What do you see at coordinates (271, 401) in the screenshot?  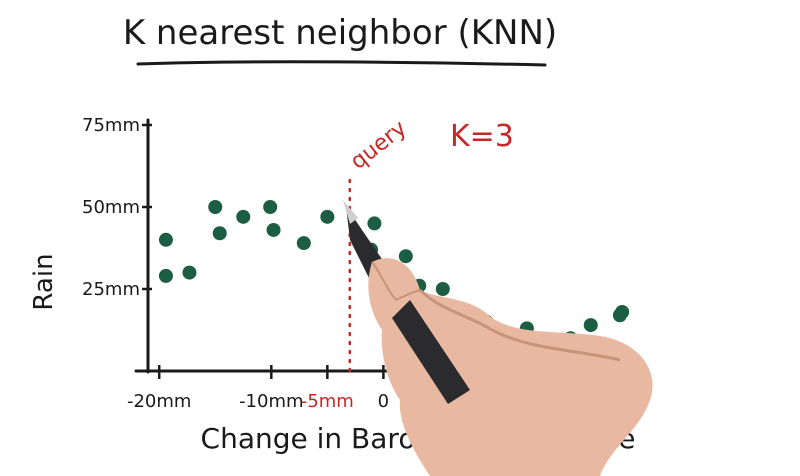 I see `x-tick-label: -10mm` at bounding box center [271, 401].